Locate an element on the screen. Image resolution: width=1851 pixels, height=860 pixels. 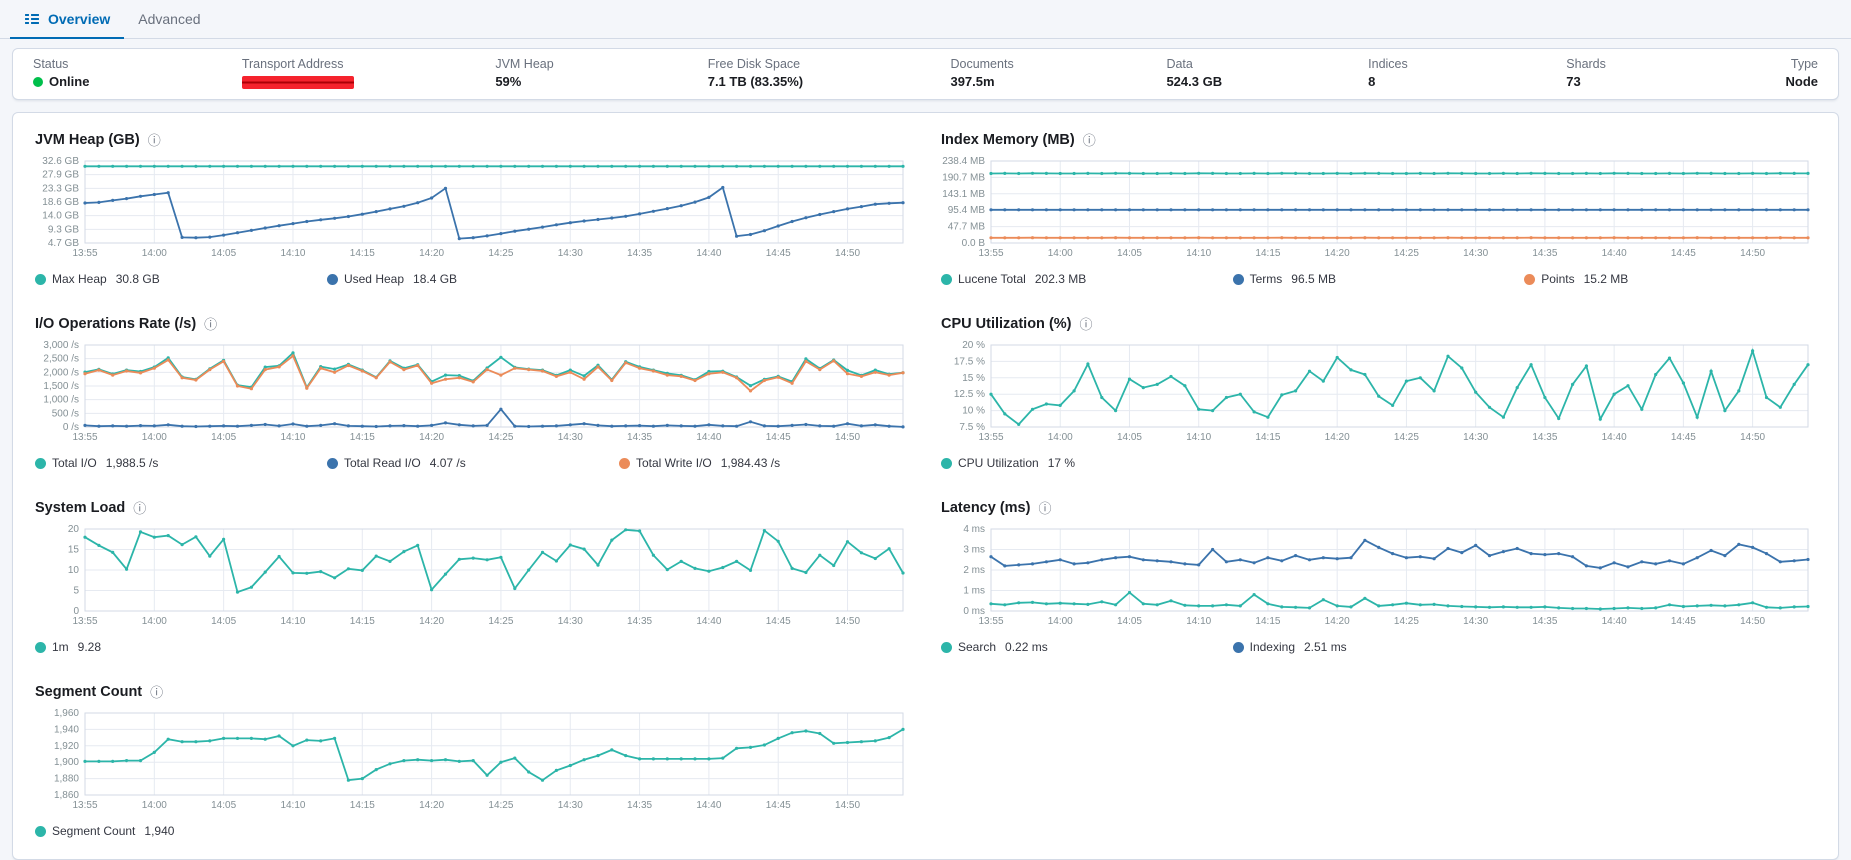
legend-label: CPU Utilization is located at coordinates (998, 463).